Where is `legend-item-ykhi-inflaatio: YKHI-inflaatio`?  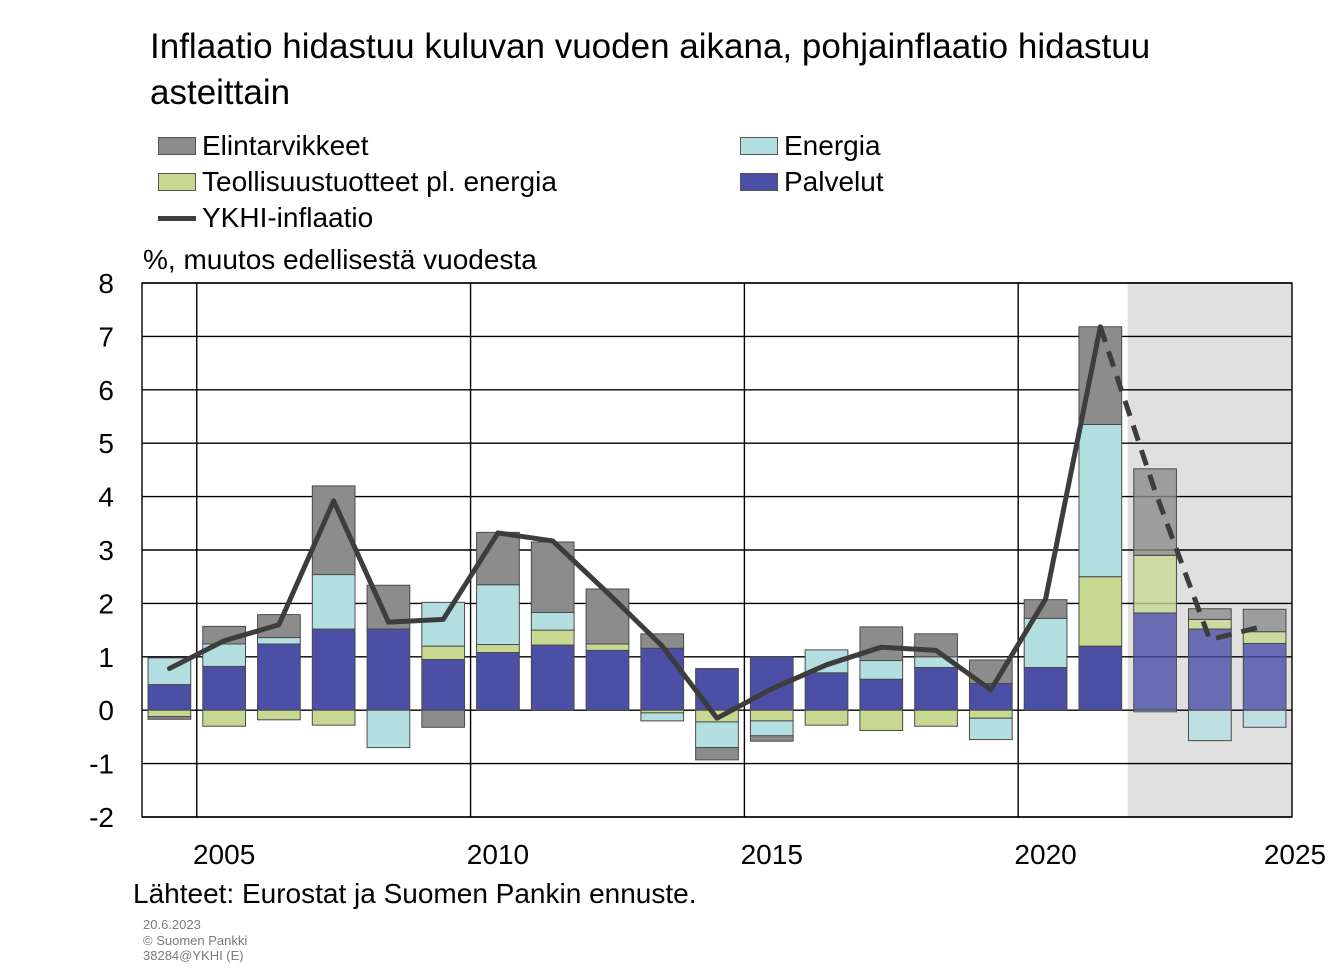
legend-item-ykhi-inflaatio: YKHI-inflaatio is located at coordinates (265, 218).